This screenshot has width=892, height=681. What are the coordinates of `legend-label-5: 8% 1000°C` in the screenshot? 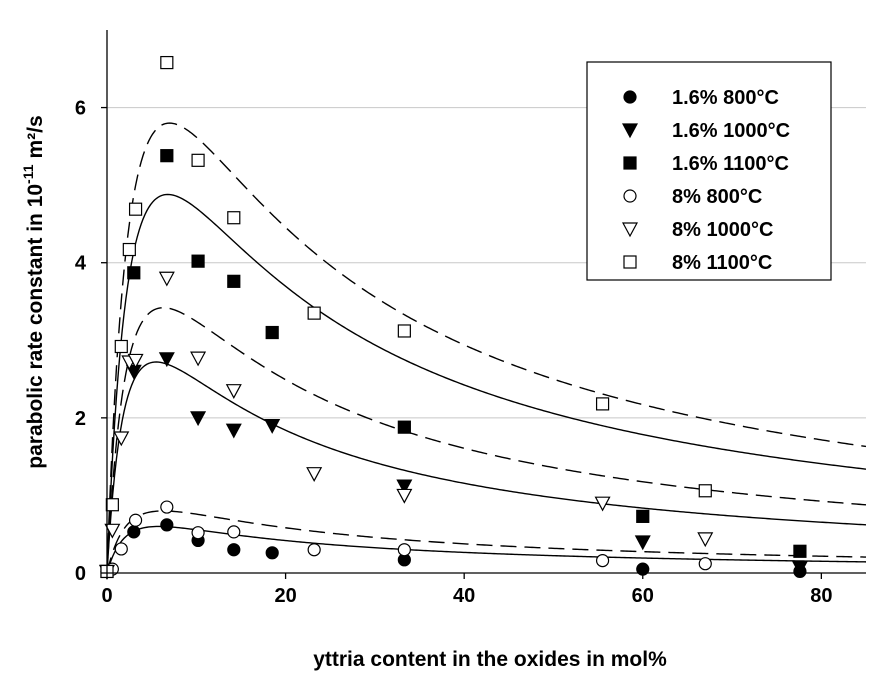 It's located at (722, 230).